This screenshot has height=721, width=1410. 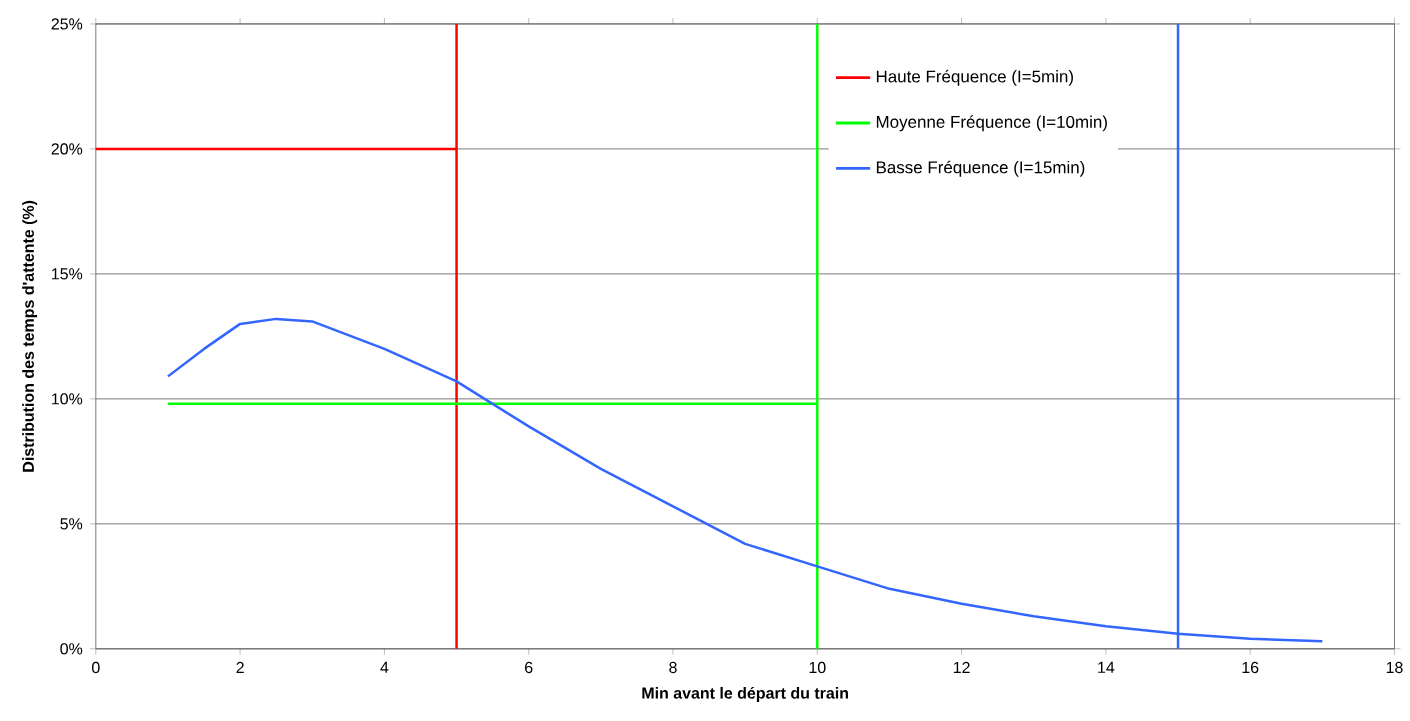 What do you see at coordinates (71, 524) in the screenshot?
I see `y-tick-label: 5%` at bounding box center [71, 524].